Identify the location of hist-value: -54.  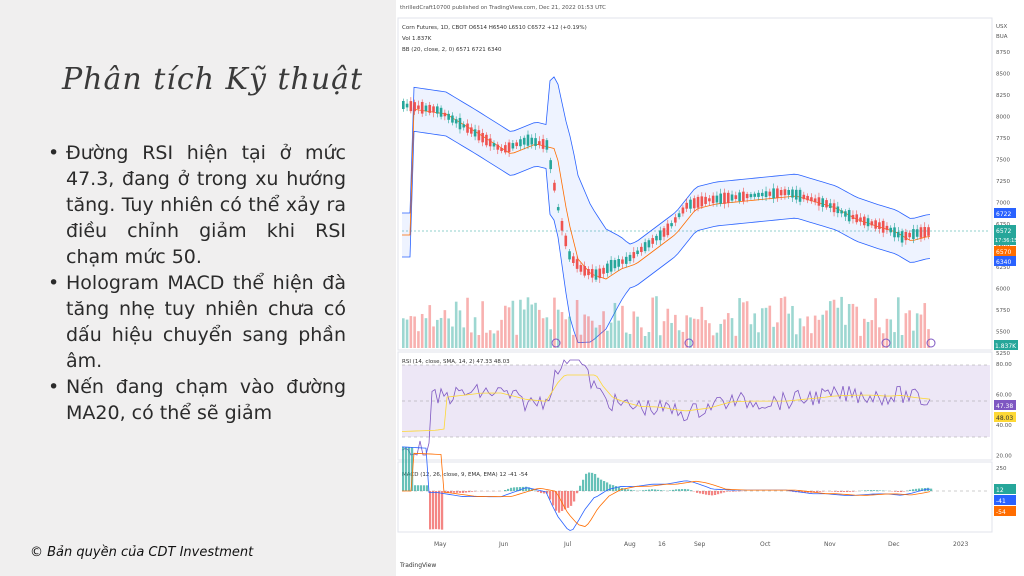
(1001, 512).